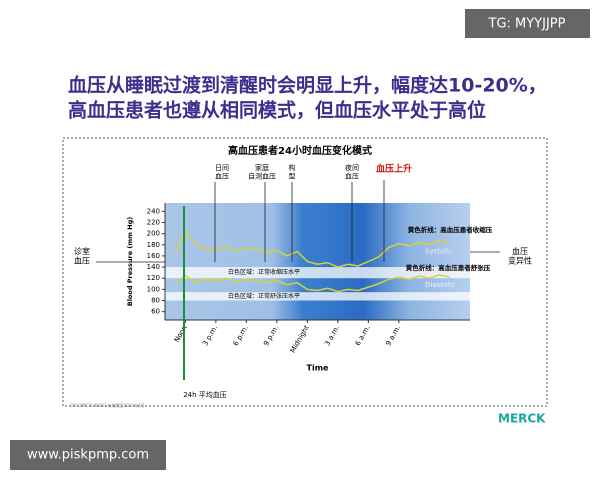  Describe the element at coordinates (363, 335) in the screenshot. I see `x-tick-label: 6 a.m.` at that location.